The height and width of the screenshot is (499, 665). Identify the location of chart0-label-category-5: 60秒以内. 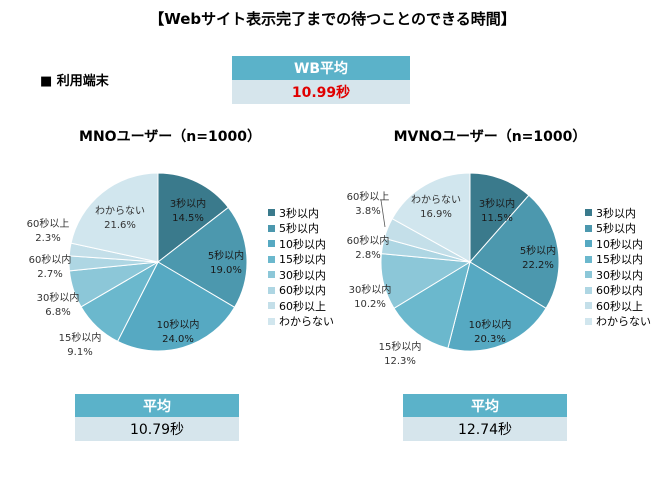
(50, 259).